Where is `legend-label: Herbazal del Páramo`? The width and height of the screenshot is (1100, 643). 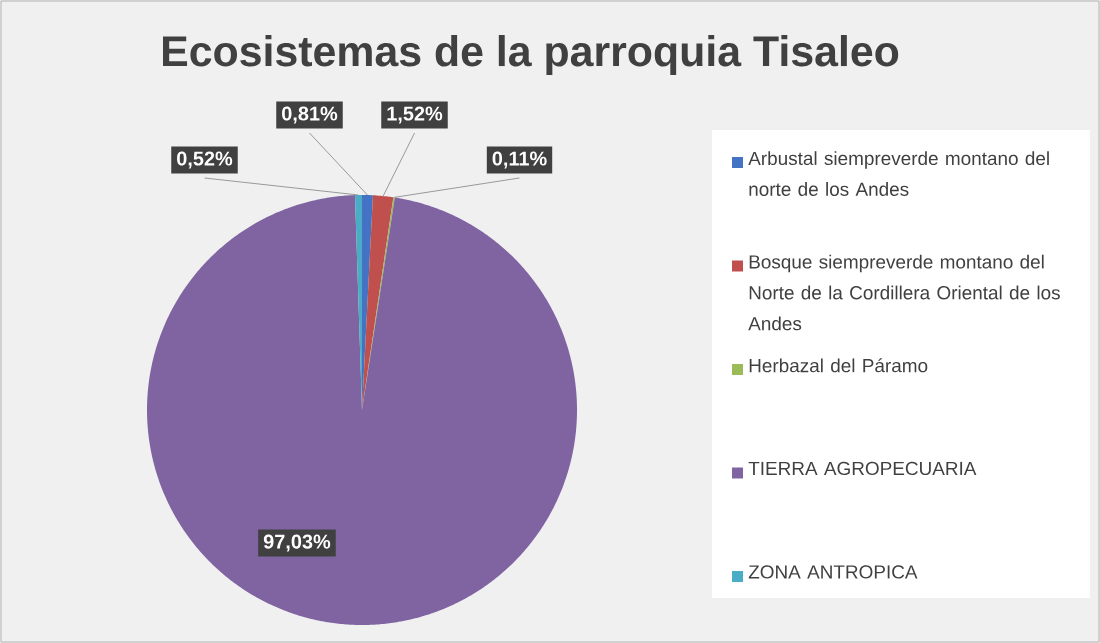
legend-label: Herbazal del Páramo is located at coordinates (838, 365).